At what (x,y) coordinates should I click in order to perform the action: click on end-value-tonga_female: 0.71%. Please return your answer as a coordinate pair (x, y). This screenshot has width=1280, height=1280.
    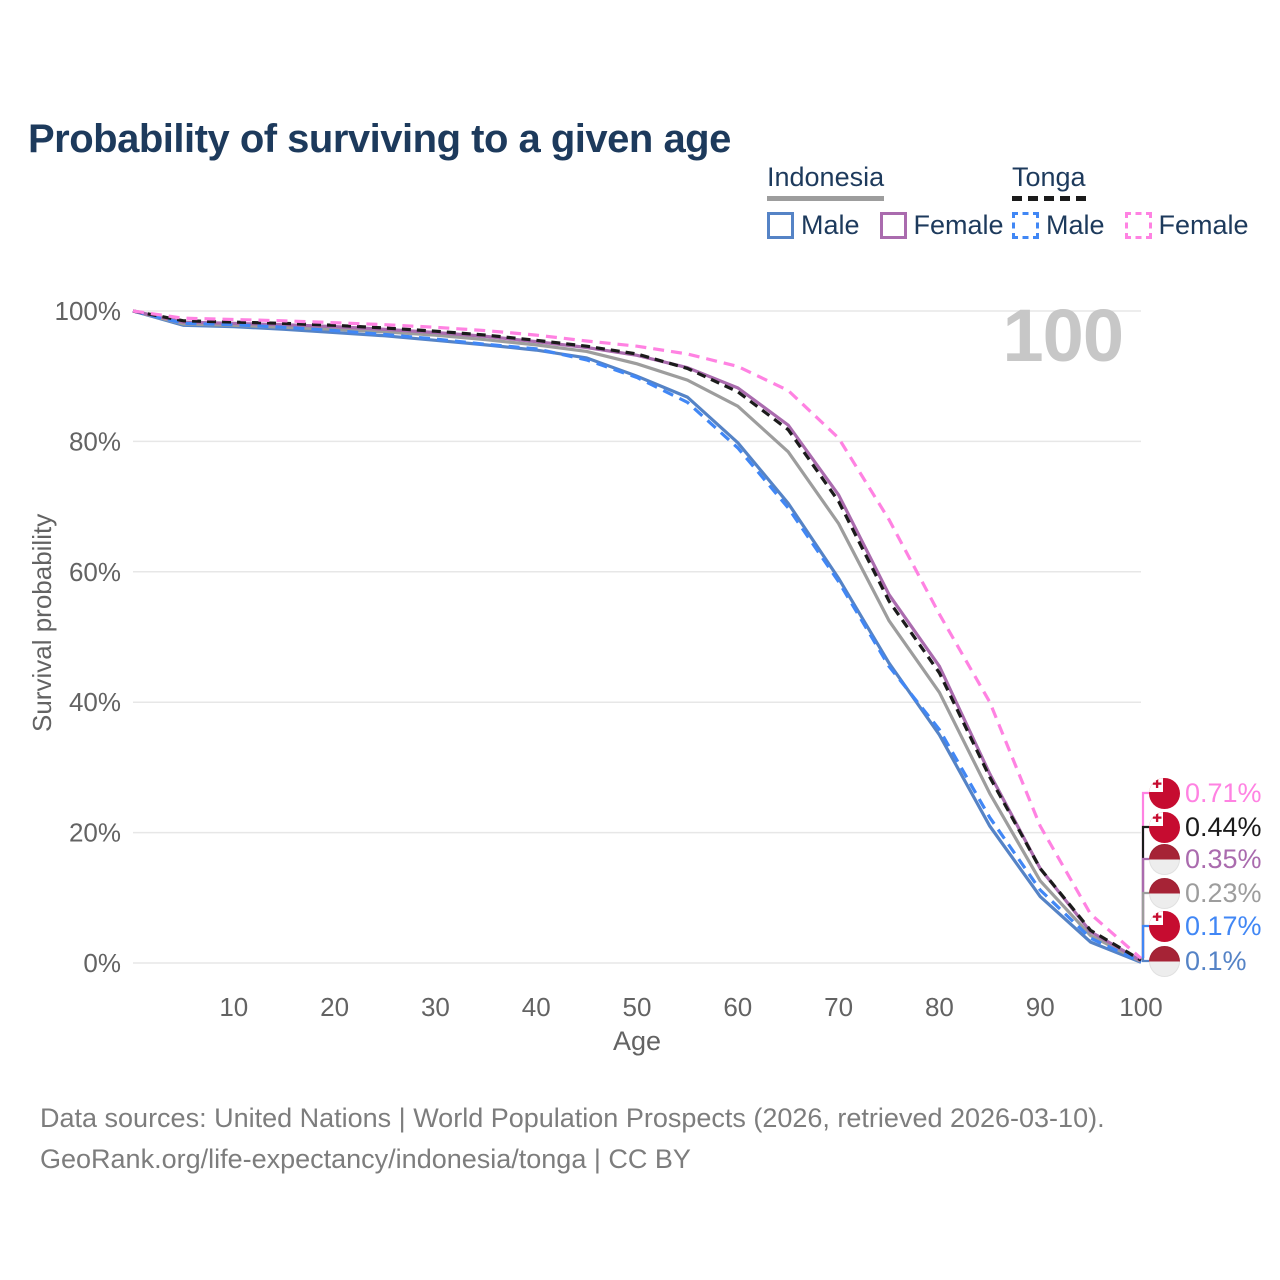
    Looking at the image, I should click on (1223, 793).